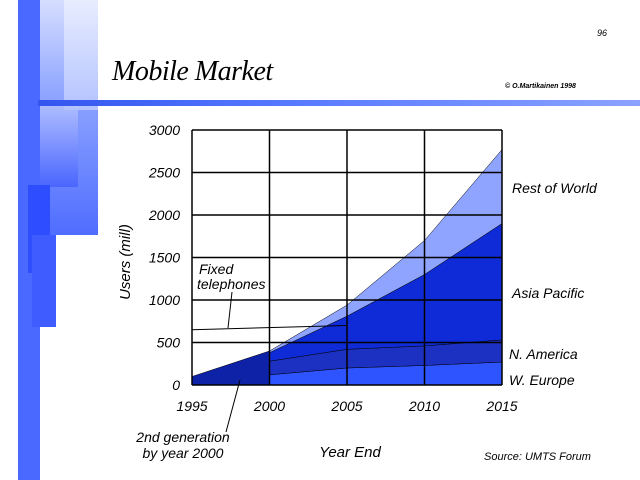 The height and width of the screenshot is (480, 640). Describe the element at coordinates (230, 368) in the screenshot. I see `area-second-generation` at that location.